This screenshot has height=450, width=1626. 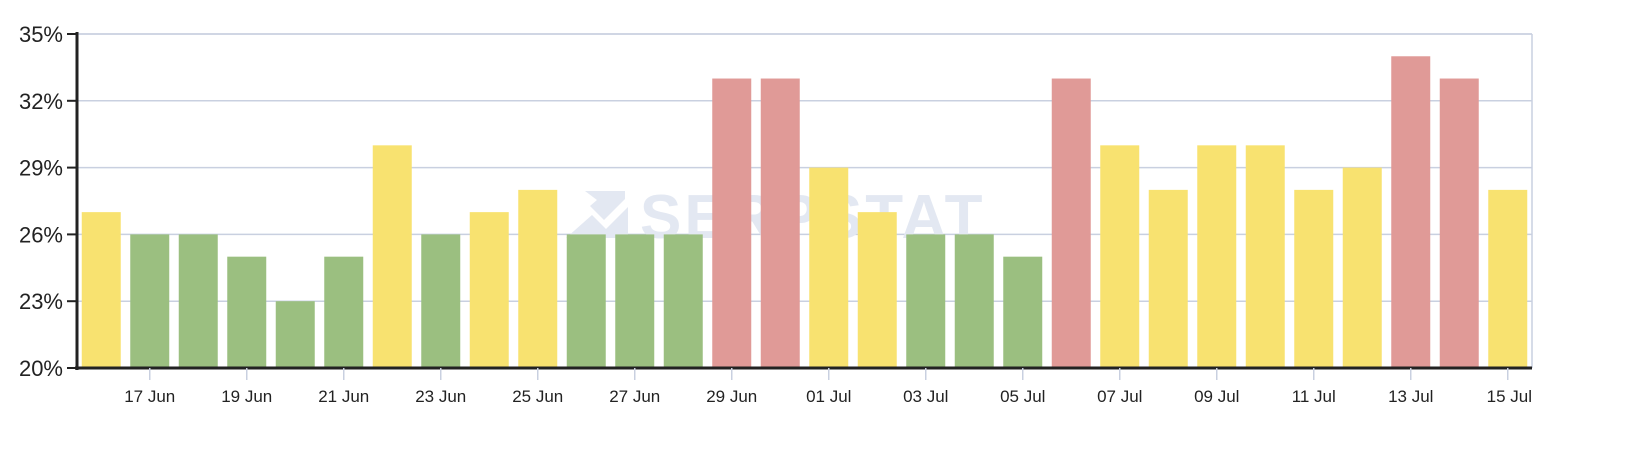 What do you see at coordinates (149, 396) in the screenshot?
I see `x-tick-label: 17 Jun` at bounding box center [149, 396].